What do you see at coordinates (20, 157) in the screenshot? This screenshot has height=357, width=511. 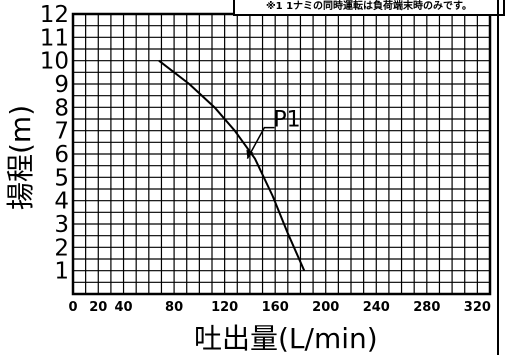 I see `y-axis-label: 揚程(m)` at bounding box center [20, 157].